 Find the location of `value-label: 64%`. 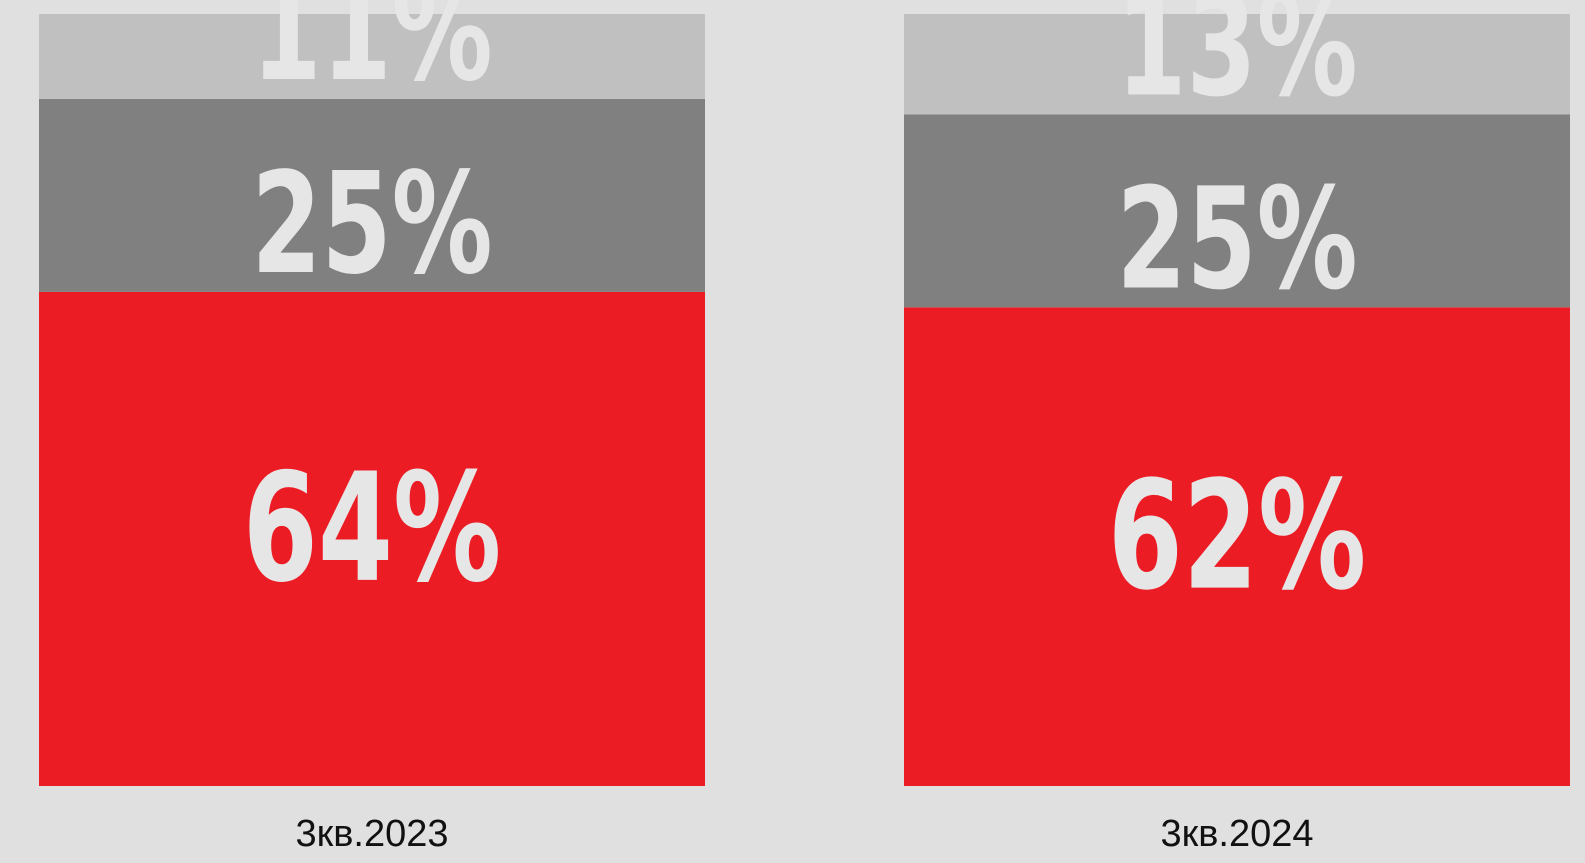

value-label: 64% is located at coordinates (372, 528).